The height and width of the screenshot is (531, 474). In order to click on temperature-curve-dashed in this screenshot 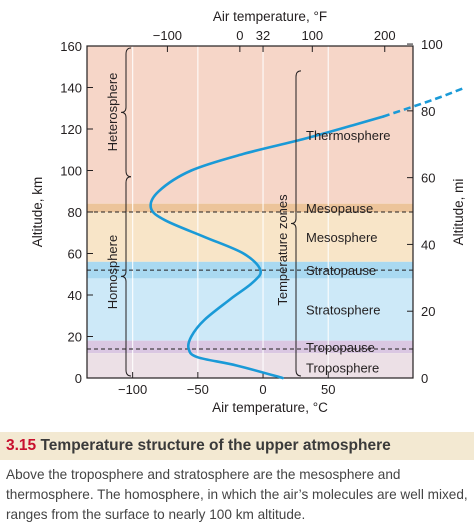, I will do `click(424, 102)`.